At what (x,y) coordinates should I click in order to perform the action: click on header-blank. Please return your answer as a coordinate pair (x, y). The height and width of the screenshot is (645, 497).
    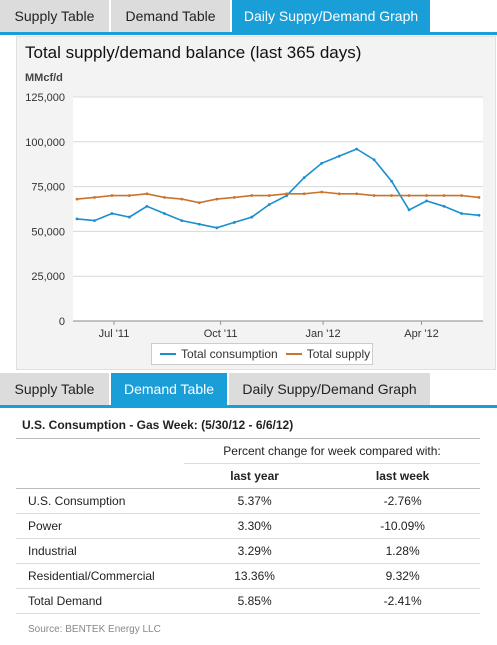
    Looking at the image, I should click on (100, 451).